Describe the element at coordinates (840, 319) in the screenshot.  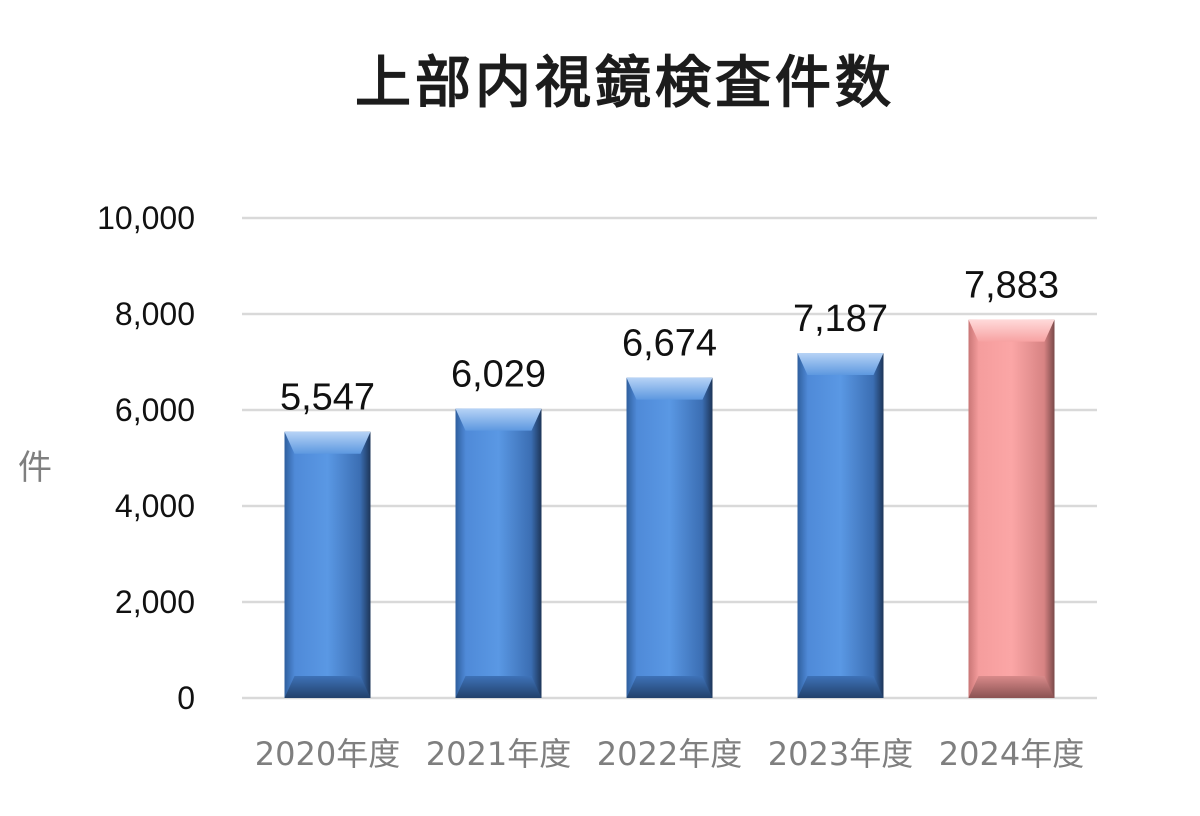
I see `data-label: 7,187` at that location.